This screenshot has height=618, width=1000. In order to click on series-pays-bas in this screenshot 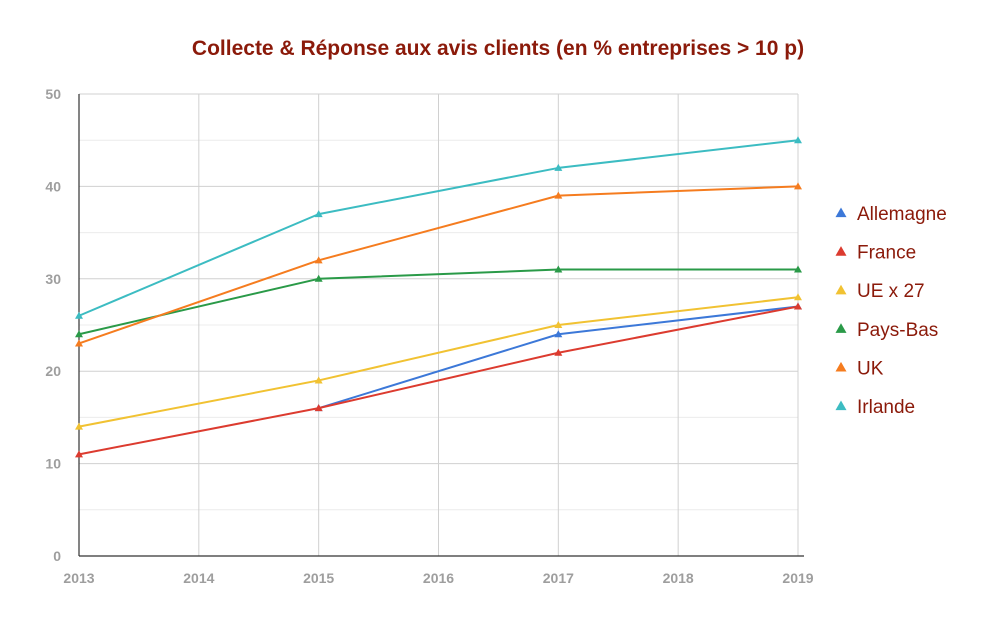, I will do `click(438, 301)`.